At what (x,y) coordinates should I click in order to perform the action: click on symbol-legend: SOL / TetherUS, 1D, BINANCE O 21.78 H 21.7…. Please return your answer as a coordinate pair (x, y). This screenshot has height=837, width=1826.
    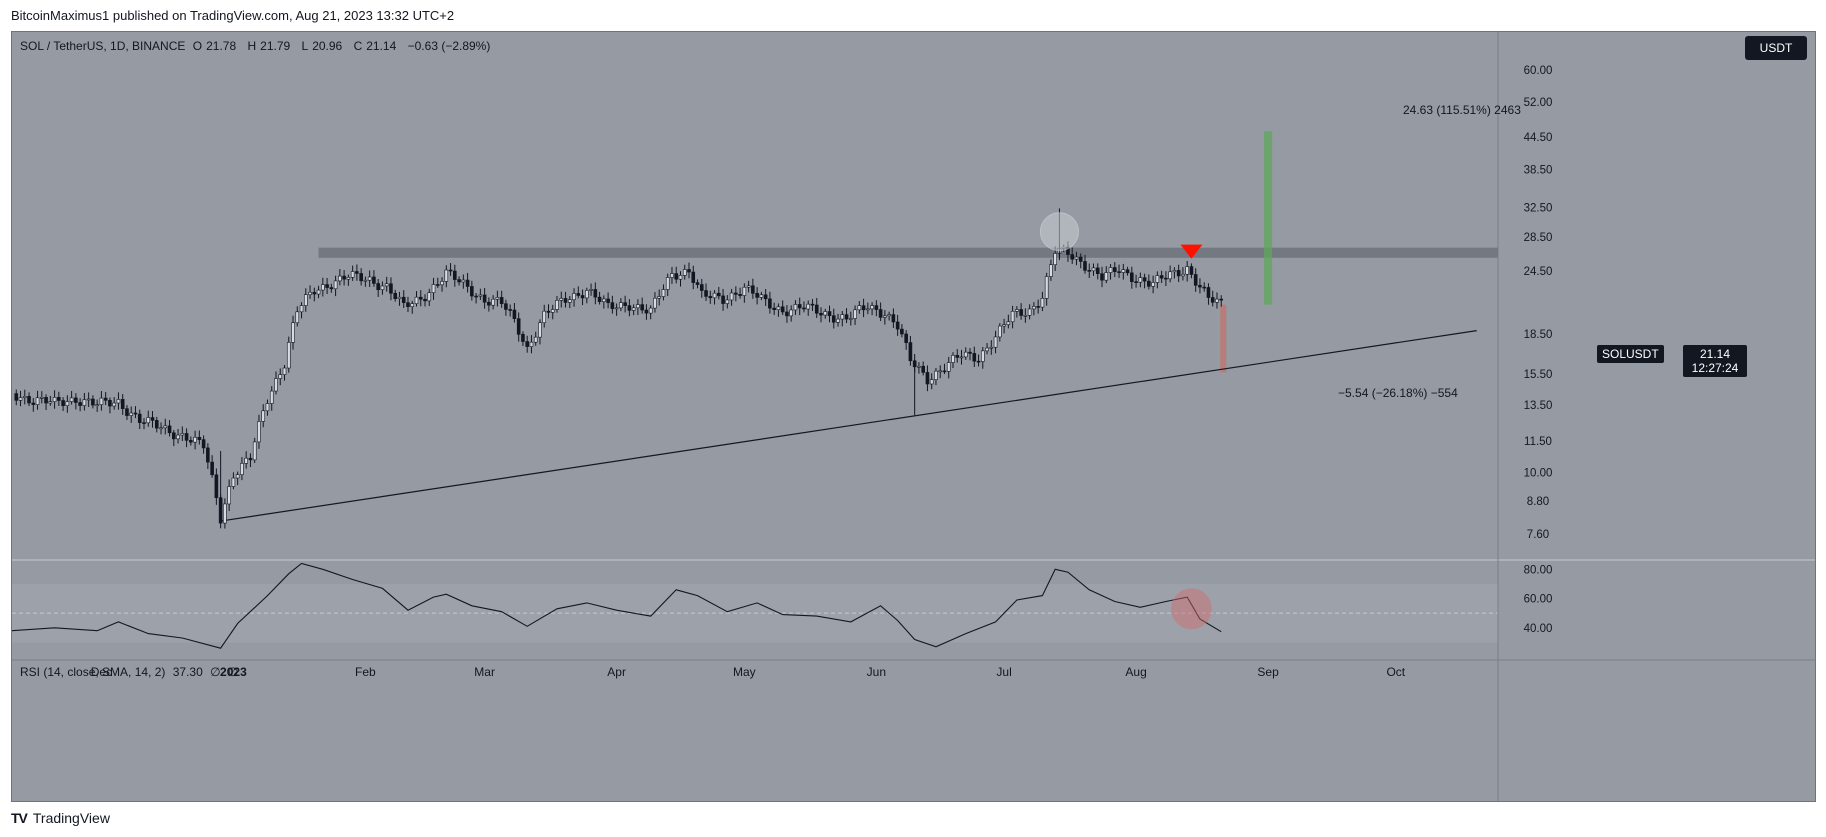
    Looking at the image, I should click on (257, 46).